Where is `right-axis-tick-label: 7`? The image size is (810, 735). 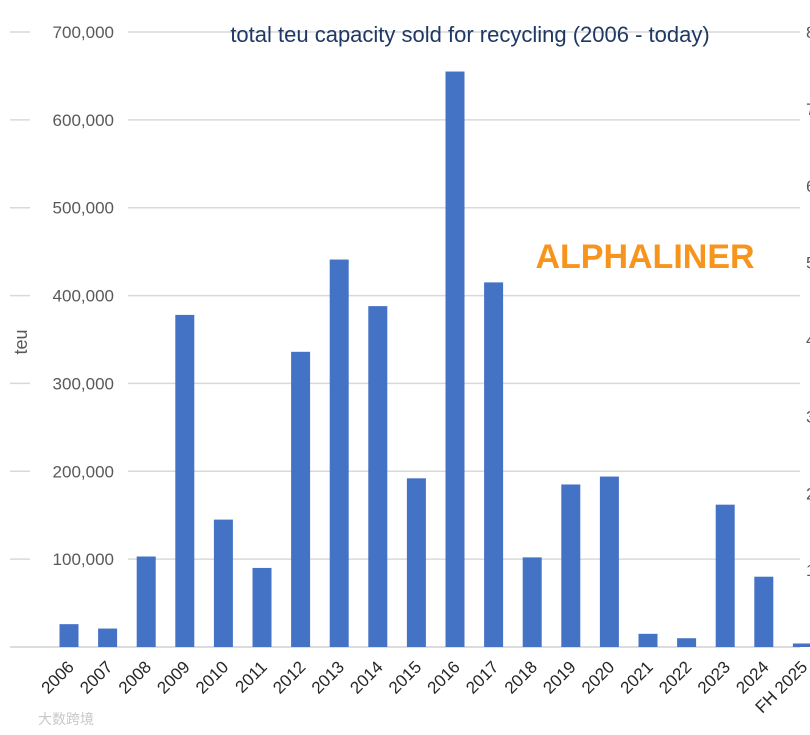
right-axis-tick-label: 7 is located at coordinates (808, 109).